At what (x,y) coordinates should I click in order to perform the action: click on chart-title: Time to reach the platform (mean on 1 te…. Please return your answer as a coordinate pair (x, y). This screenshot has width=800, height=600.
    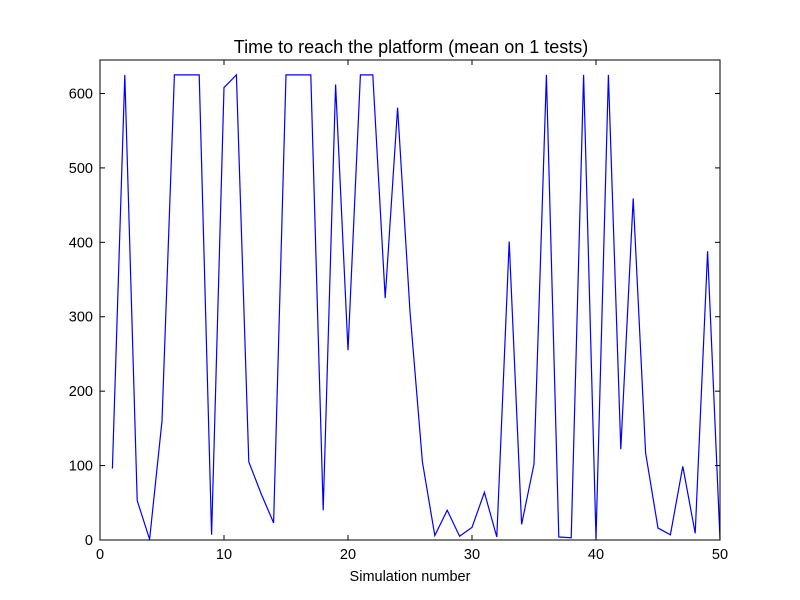
    Looking at the image, I should click on (411, 47).